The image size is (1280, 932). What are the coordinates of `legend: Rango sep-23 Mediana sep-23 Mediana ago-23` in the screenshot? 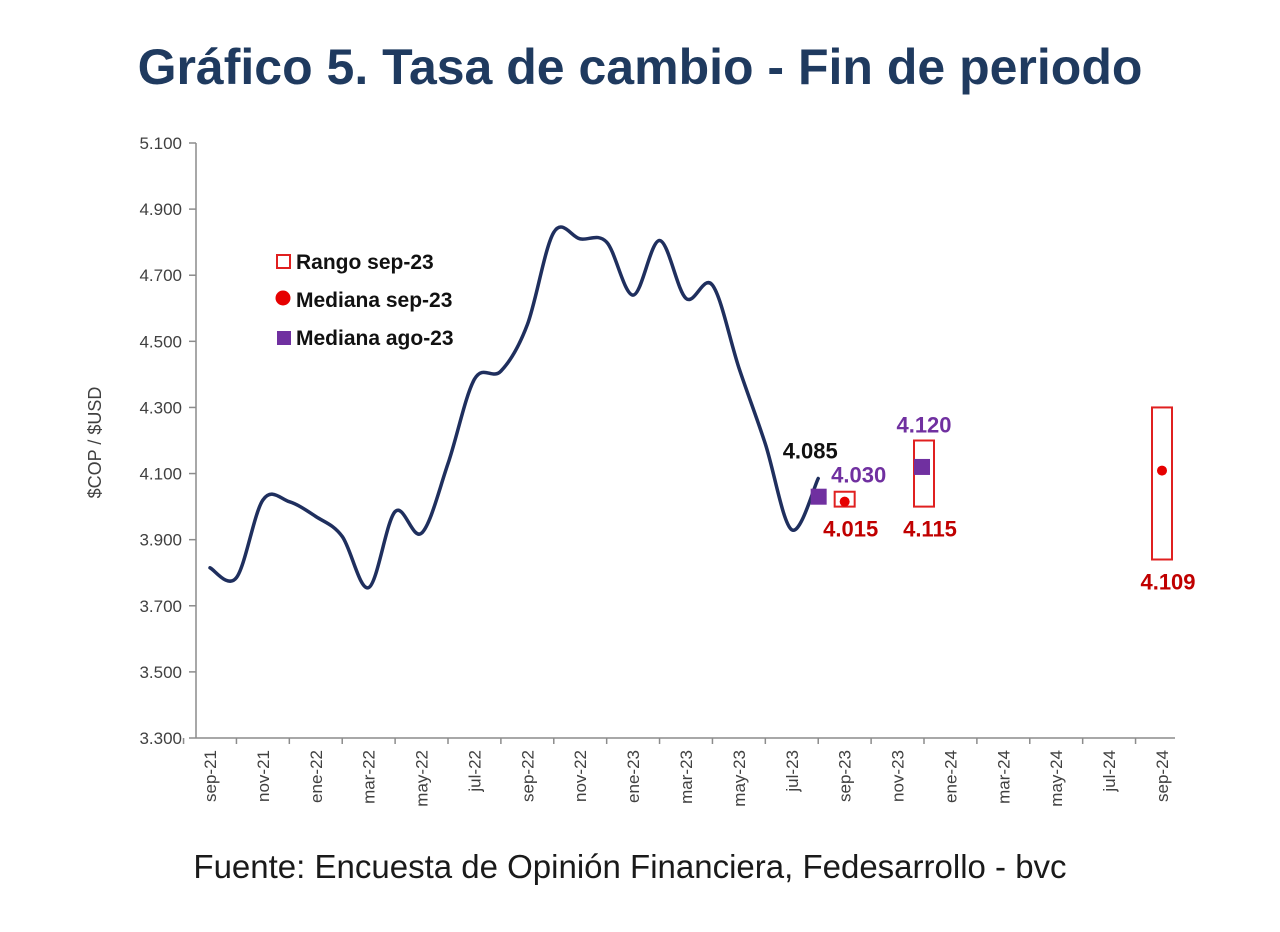 It's located at (364, 300).